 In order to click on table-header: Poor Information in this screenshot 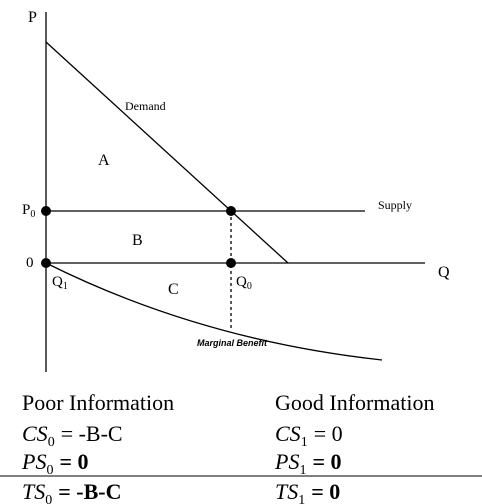, I will do `click(98, 402)`.